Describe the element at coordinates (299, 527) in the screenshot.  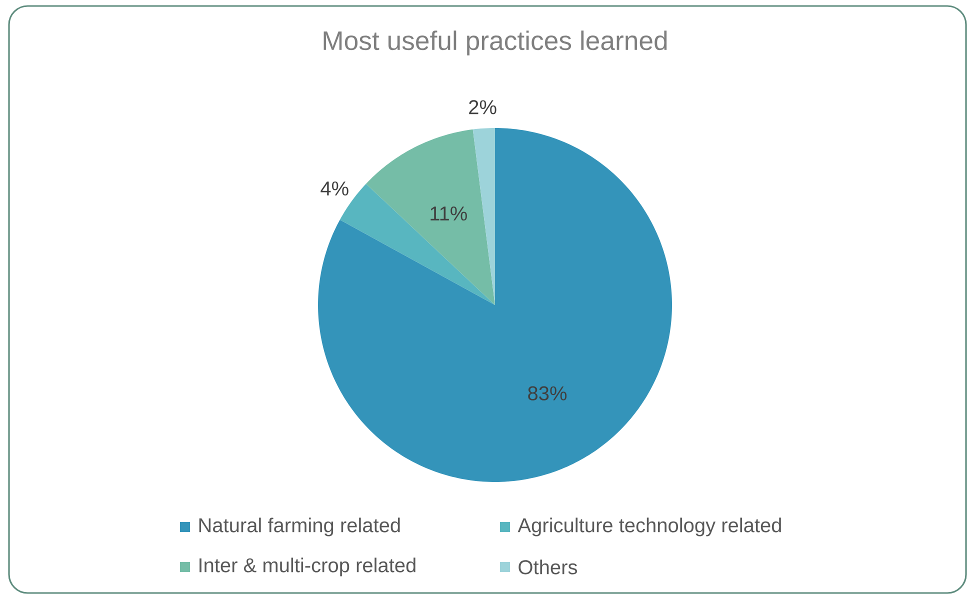
I see `legend-label: Natural farming related` at that location.